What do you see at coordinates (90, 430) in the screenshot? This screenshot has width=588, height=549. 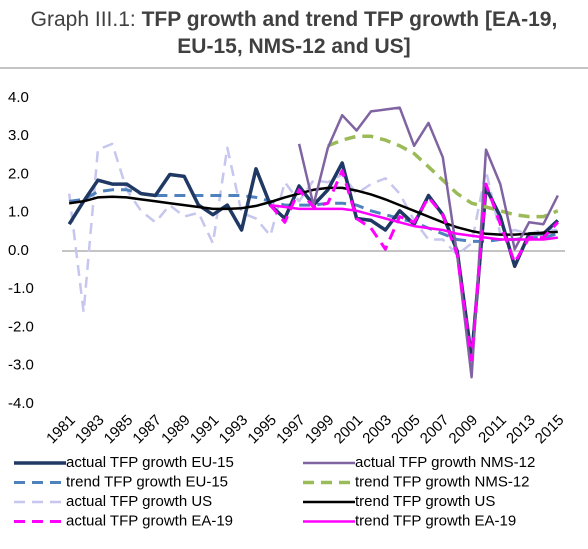 I see `x-tick-label: 1983` at bounding box center [90, 430].